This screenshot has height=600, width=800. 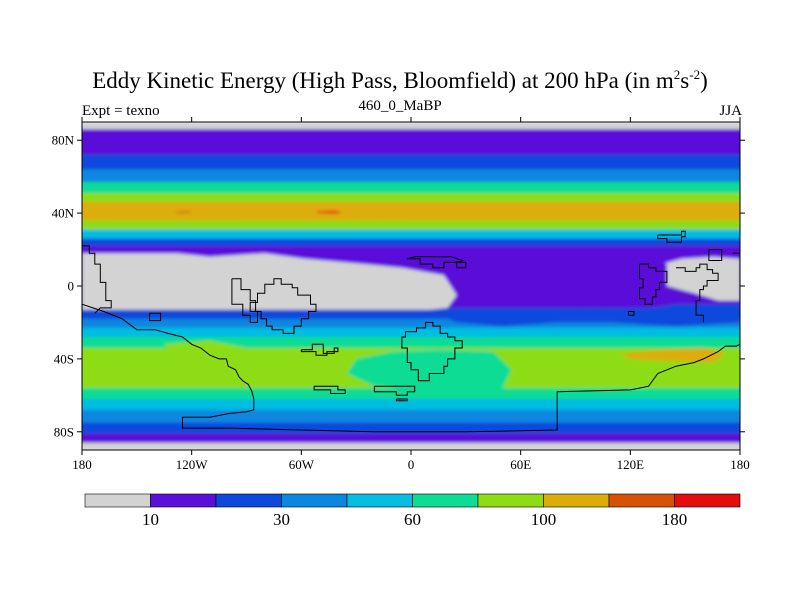 I want to click on x-tick-label-5: 120E, so click(x=631, y=464).